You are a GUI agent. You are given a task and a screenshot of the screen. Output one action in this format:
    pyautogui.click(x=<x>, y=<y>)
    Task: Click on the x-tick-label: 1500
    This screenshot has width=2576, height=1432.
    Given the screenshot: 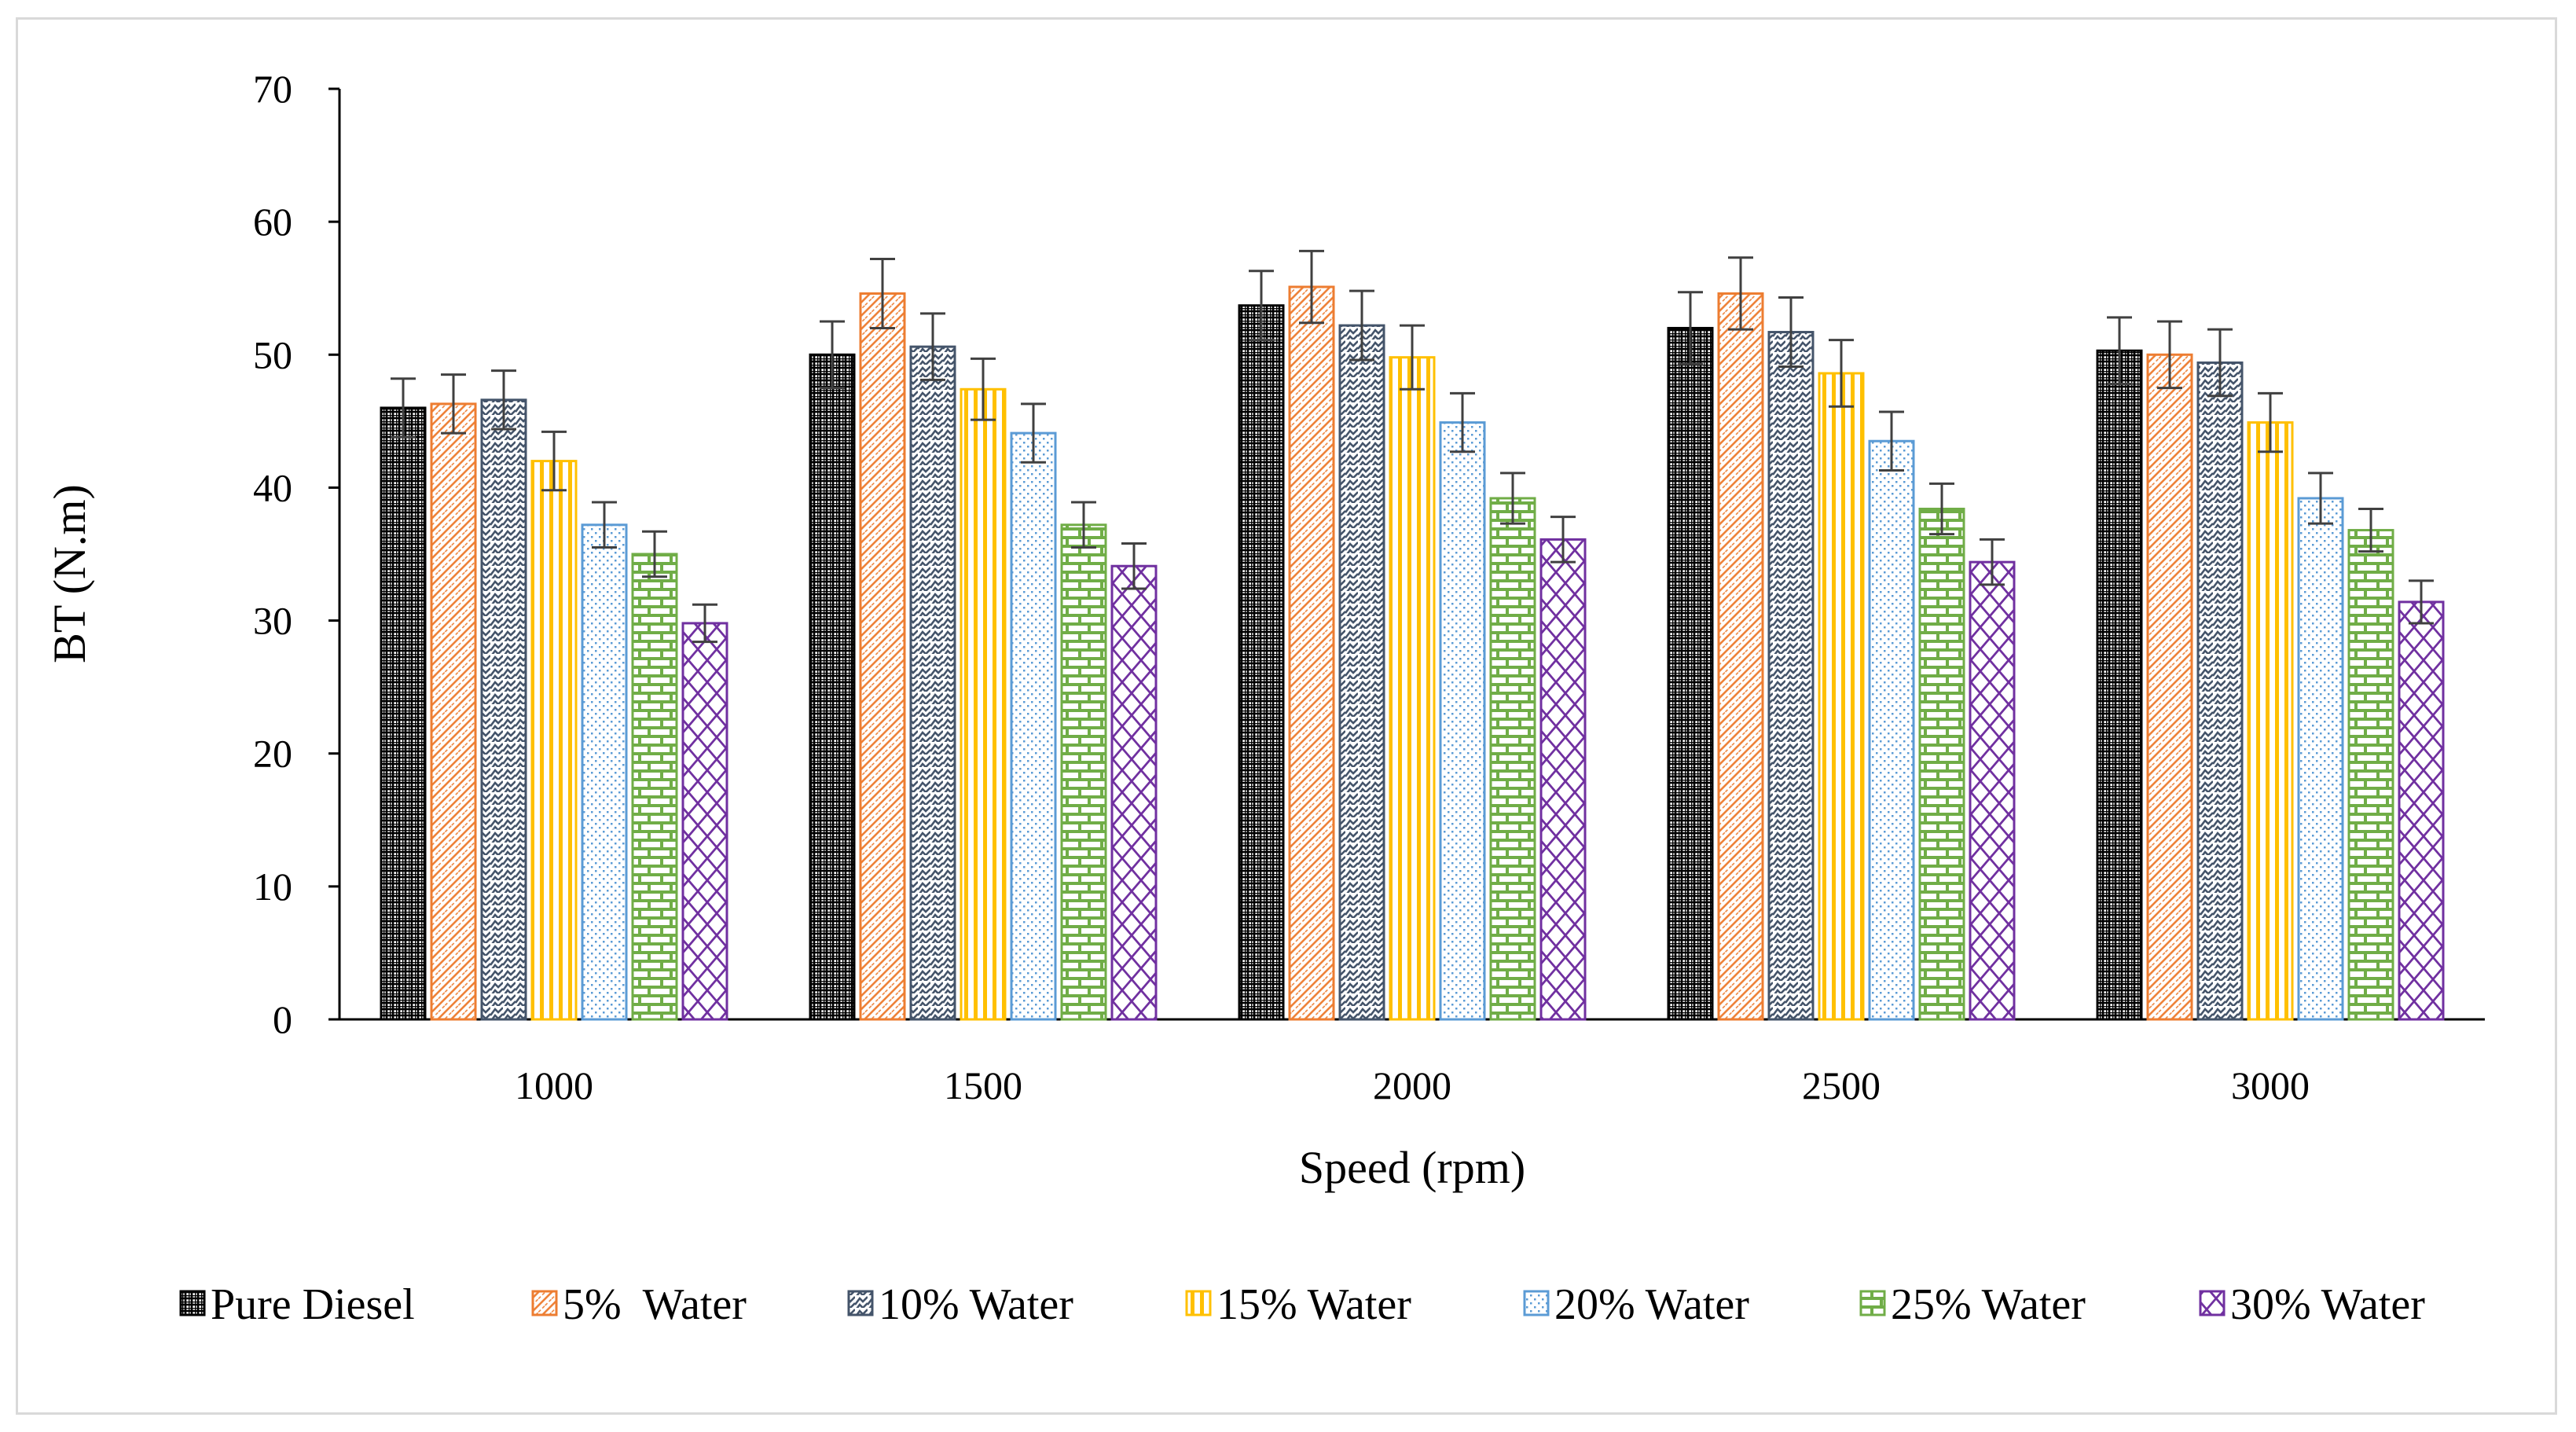 What is the action you would take?
    pyautogui.click(x=983, y=1085)
    